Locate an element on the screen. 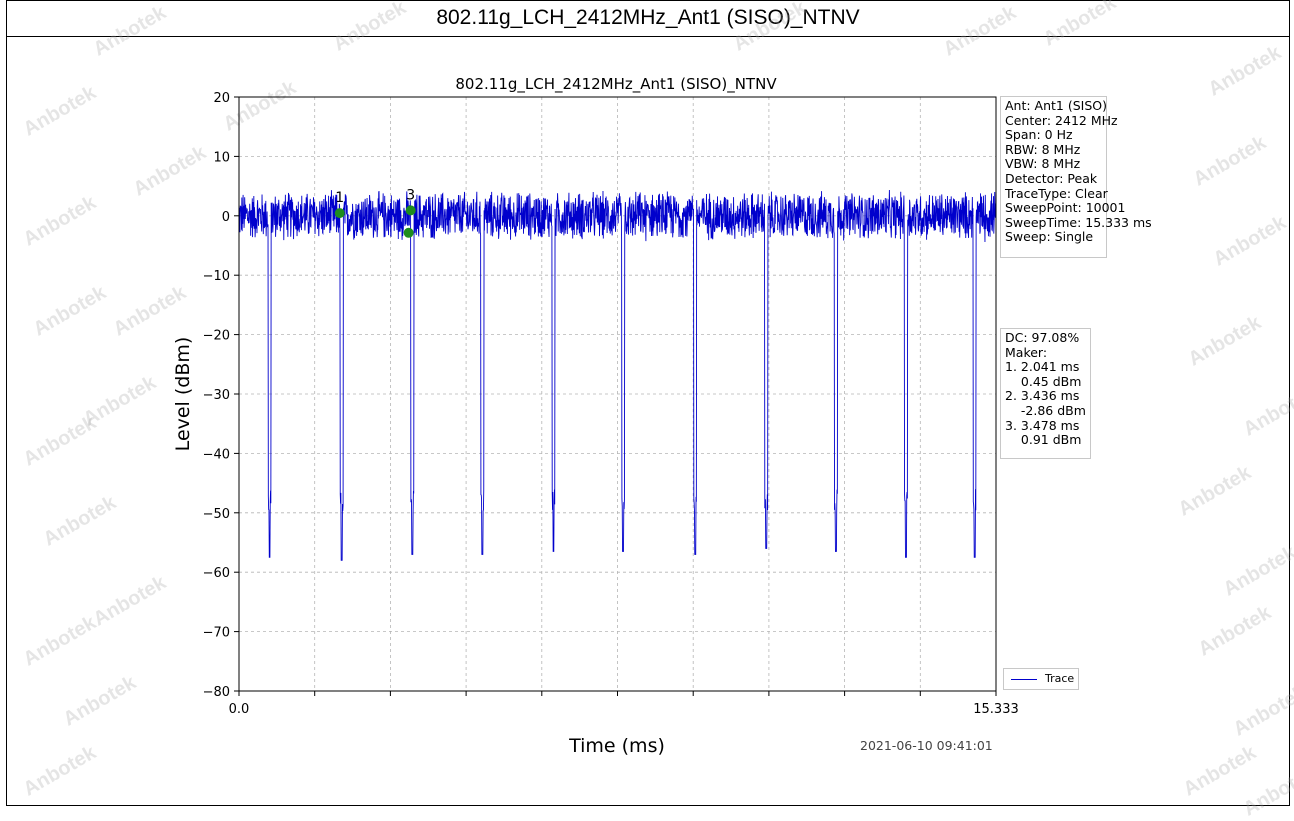  marker-info-line: 0.91 dBm is located at coordinates (1043, 440).